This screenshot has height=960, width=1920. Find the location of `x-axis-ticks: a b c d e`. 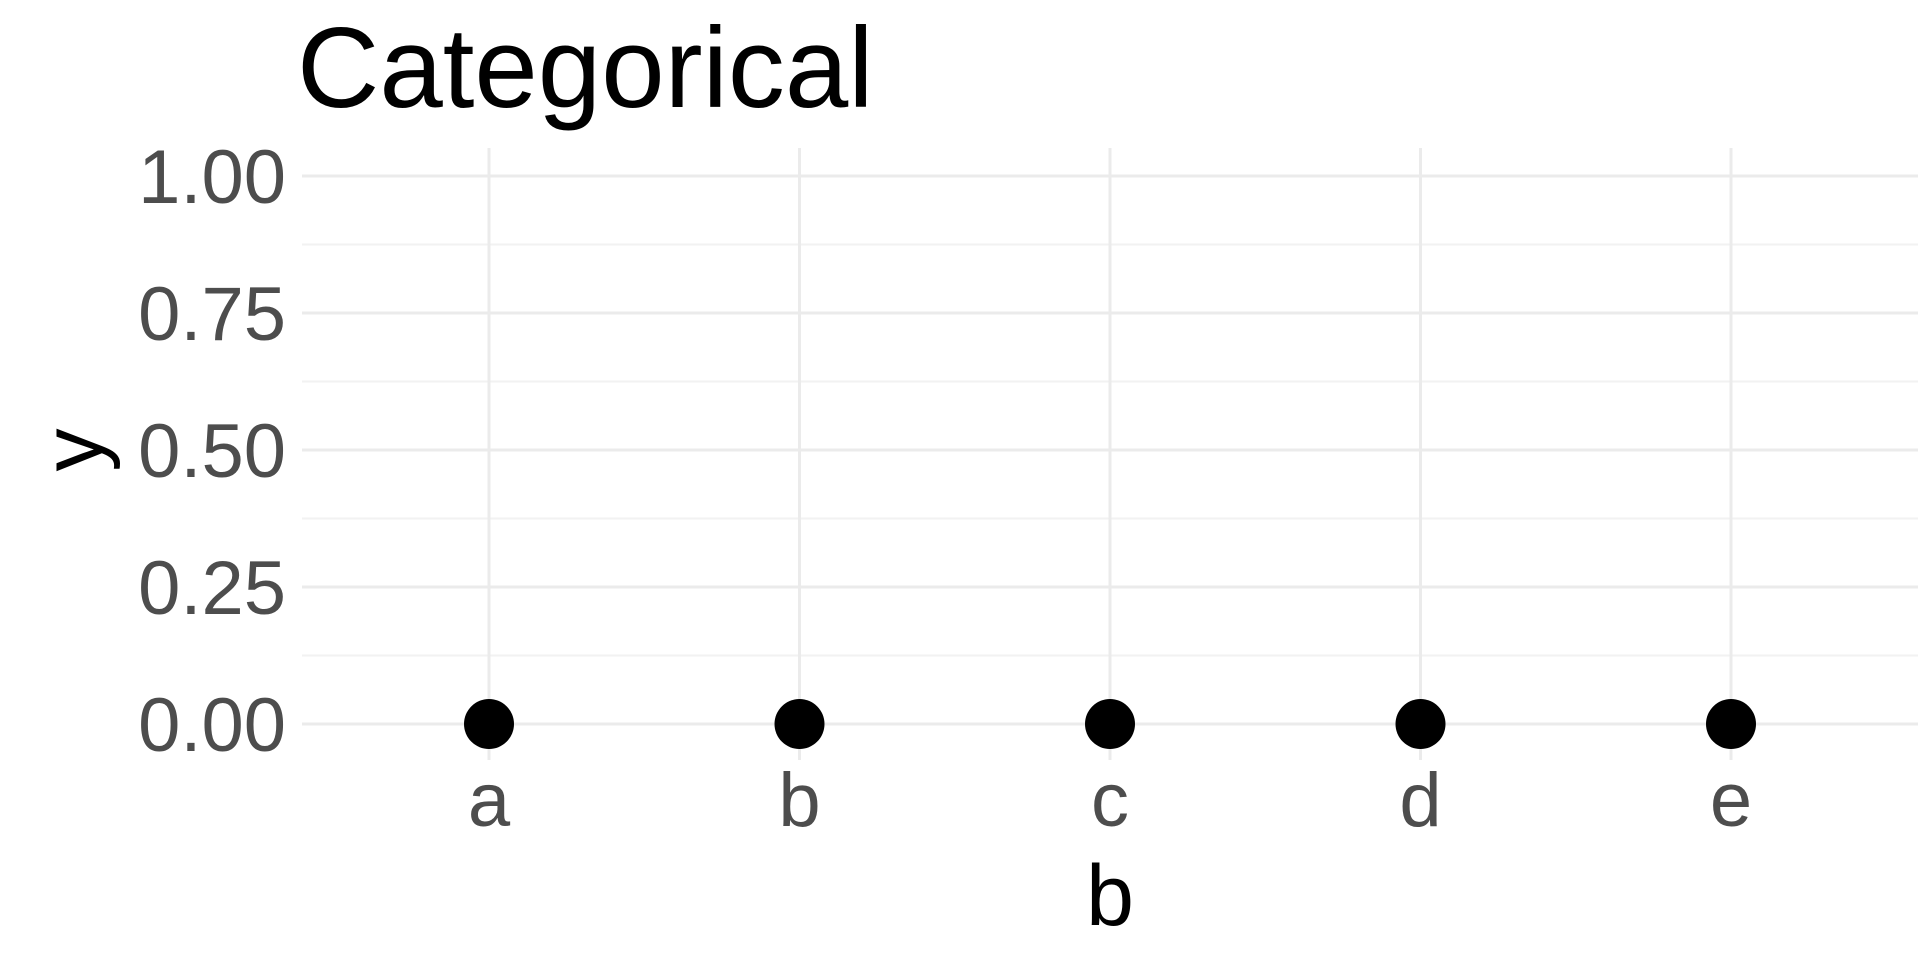

x-axis-ticks: a b c d e is located at coordinates (1110, 800).